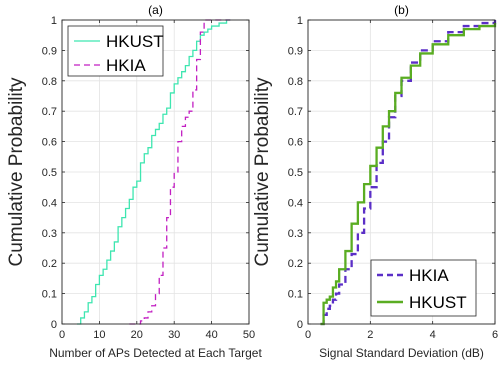  I want to click on x-tick-label: 40, so click(211, 335).